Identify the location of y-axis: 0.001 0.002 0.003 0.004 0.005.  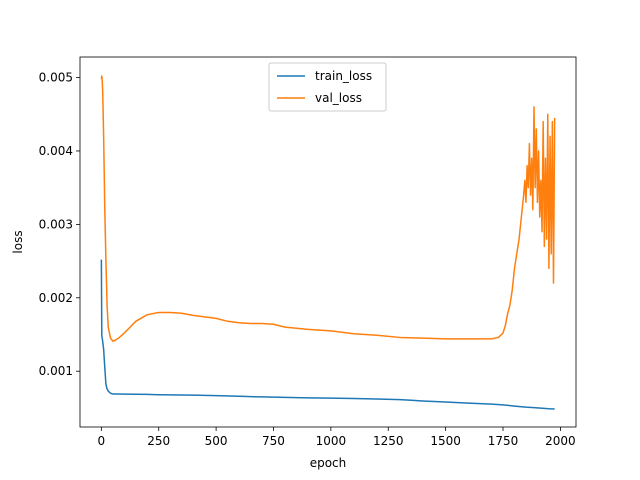
(59, 224).